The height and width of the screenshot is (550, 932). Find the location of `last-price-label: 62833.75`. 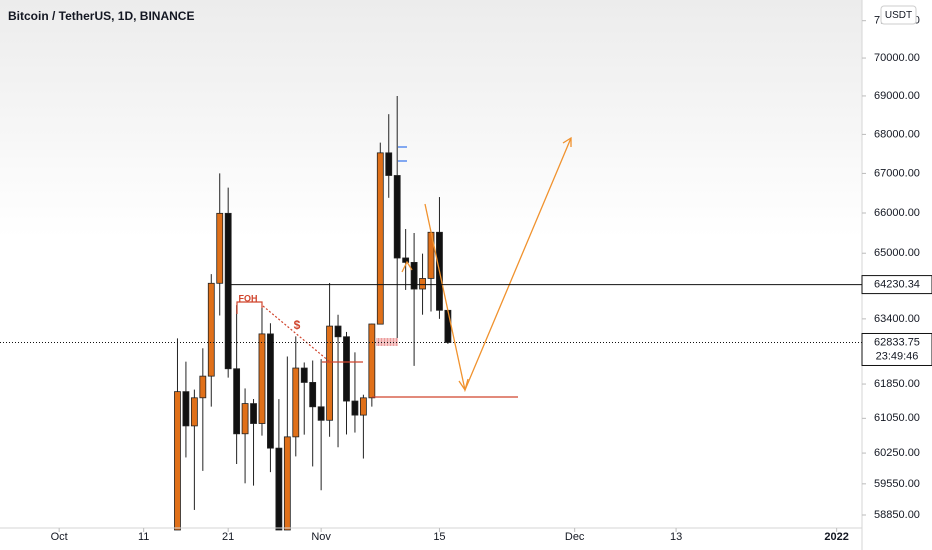

last-price-label: 62833.75 is located at coordinates (897, 342).